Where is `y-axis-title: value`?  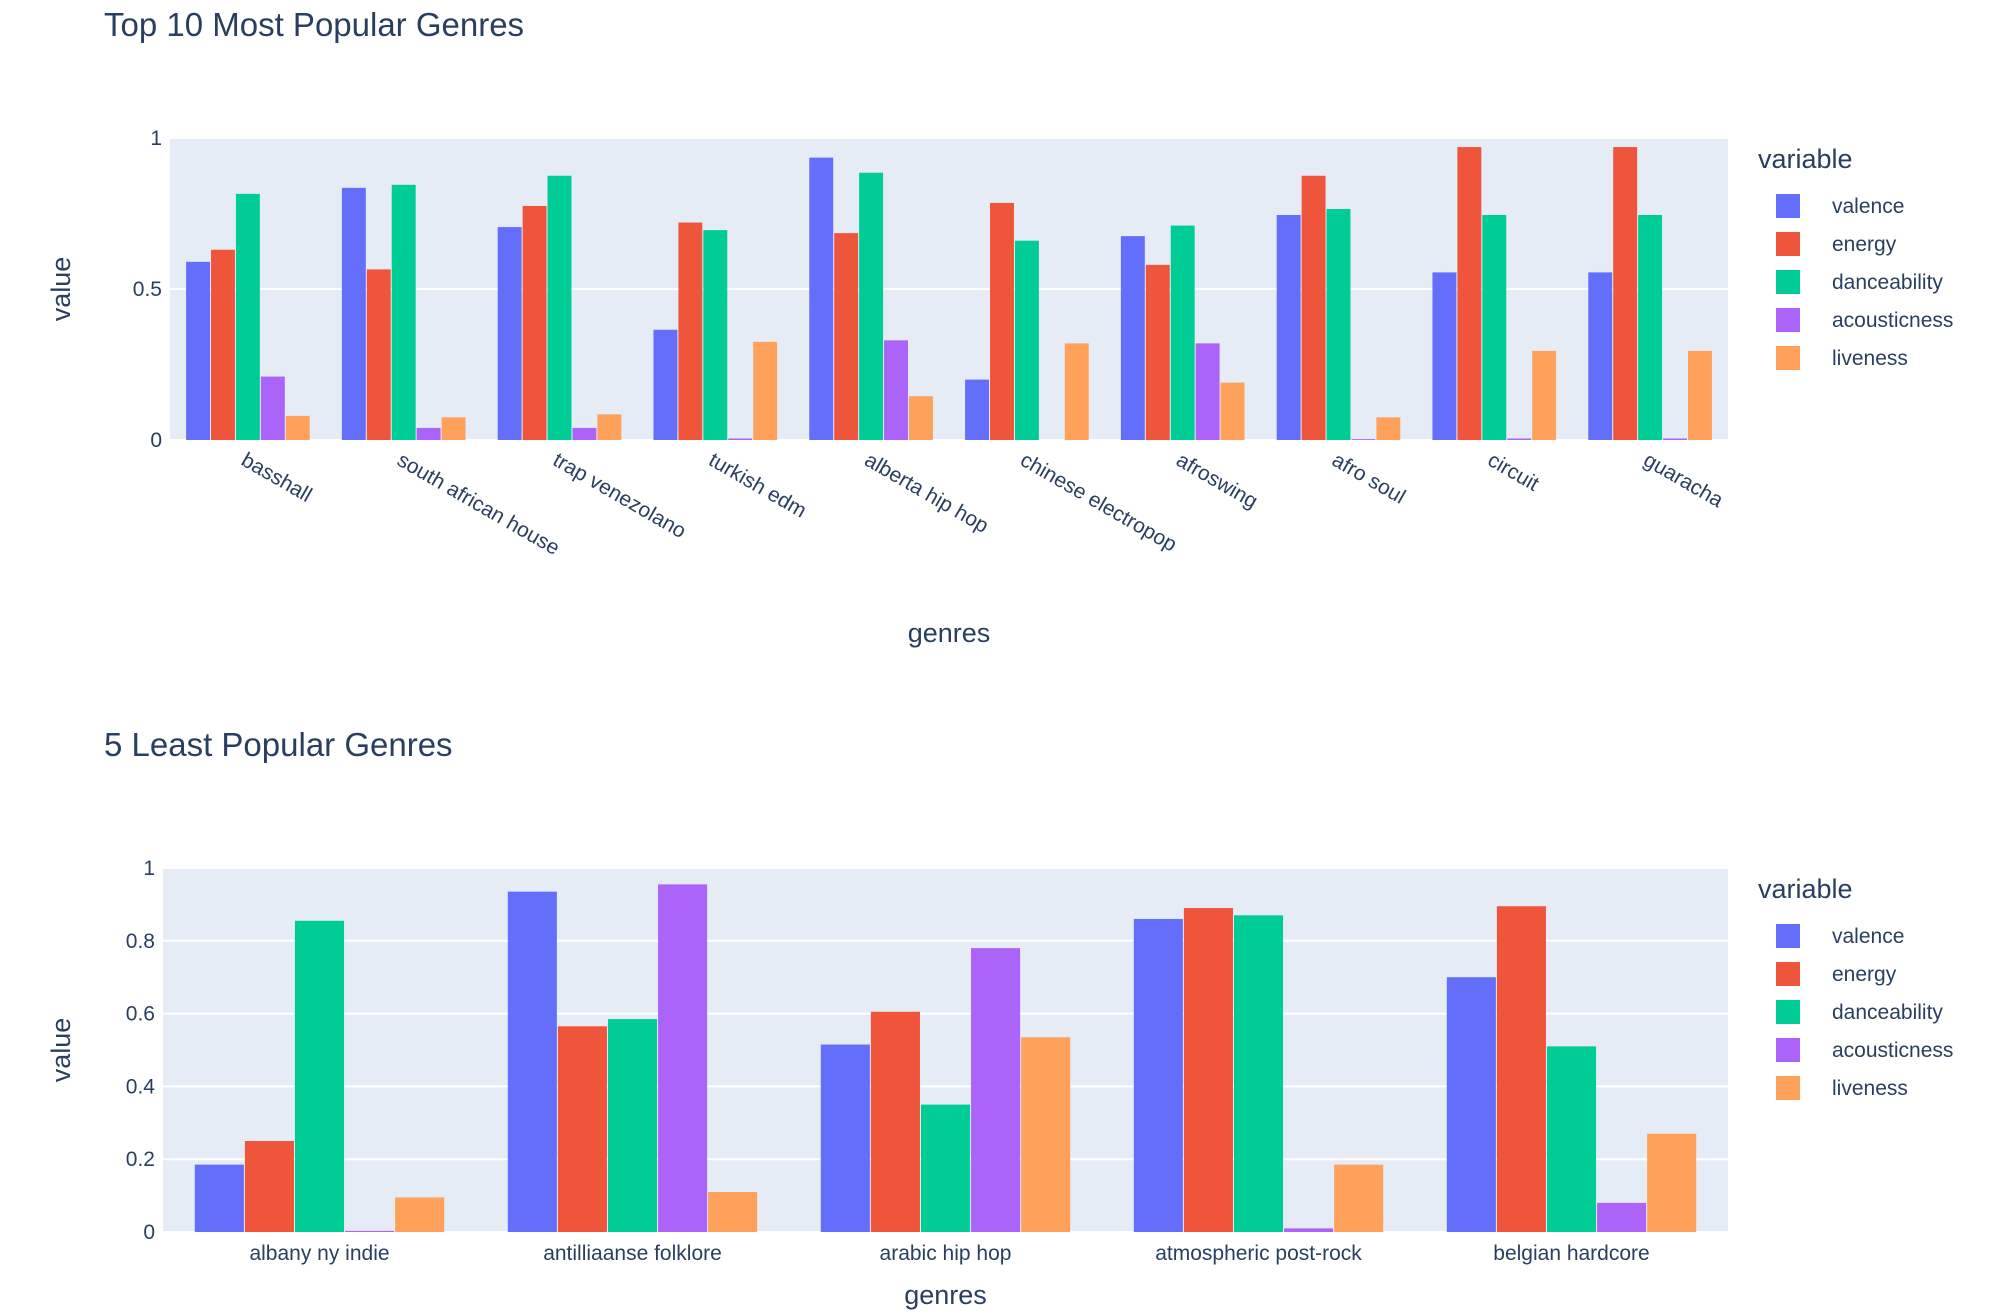 y-axis-title: value is located at coordinates (61, 289).